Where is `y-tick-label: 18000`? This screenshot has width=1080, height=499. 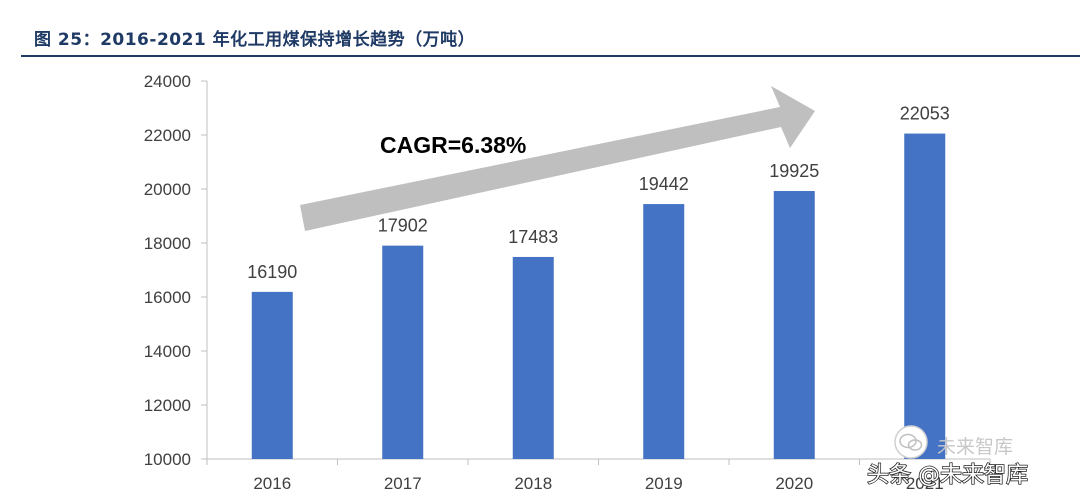
y-tick-label: 18000 is located at coordinates (167, 243).